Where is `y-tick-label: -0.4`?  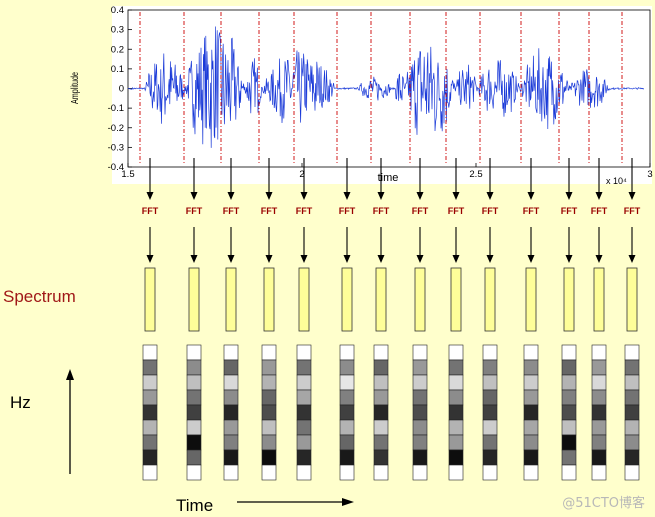
y-tick-label: -0.4 is located at coordinates (116, 167).